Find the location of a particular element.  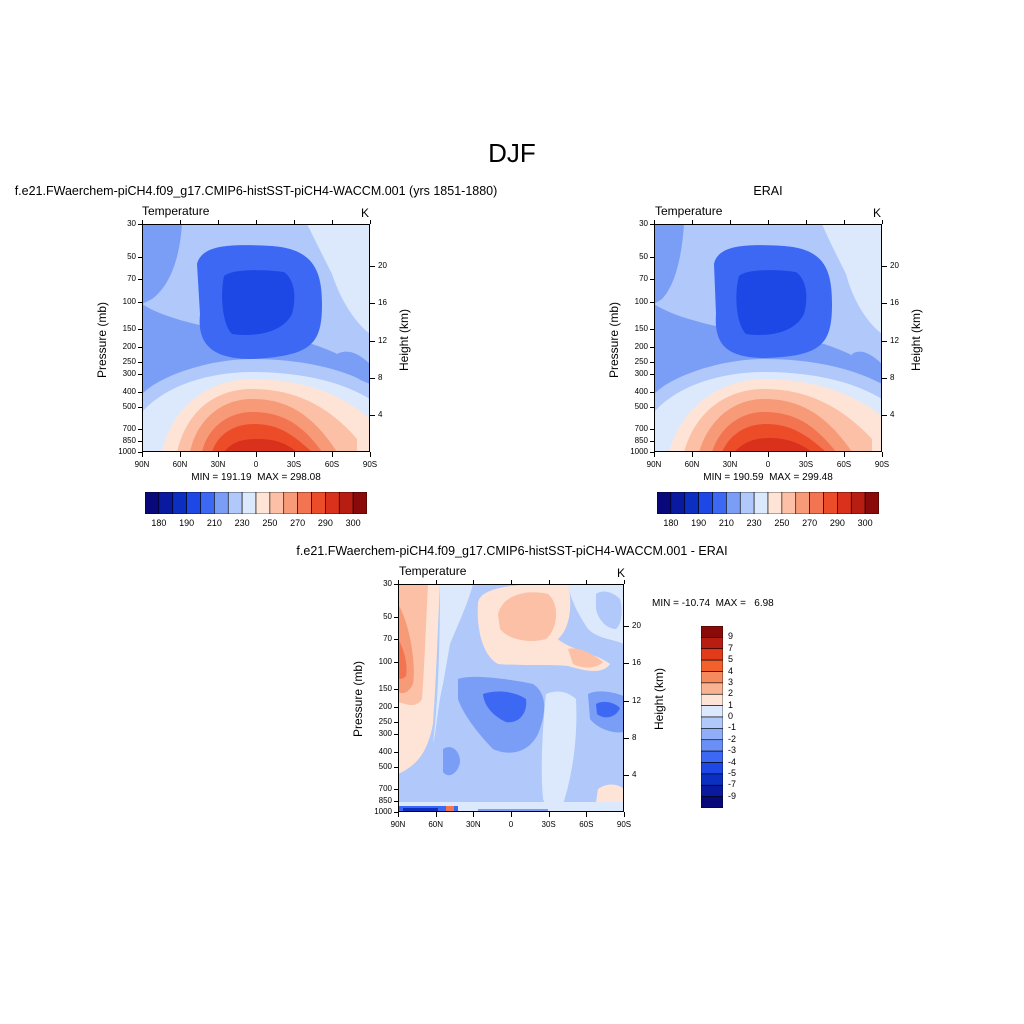

panel2-ytick: 500 is located at coordinates (641, 406).